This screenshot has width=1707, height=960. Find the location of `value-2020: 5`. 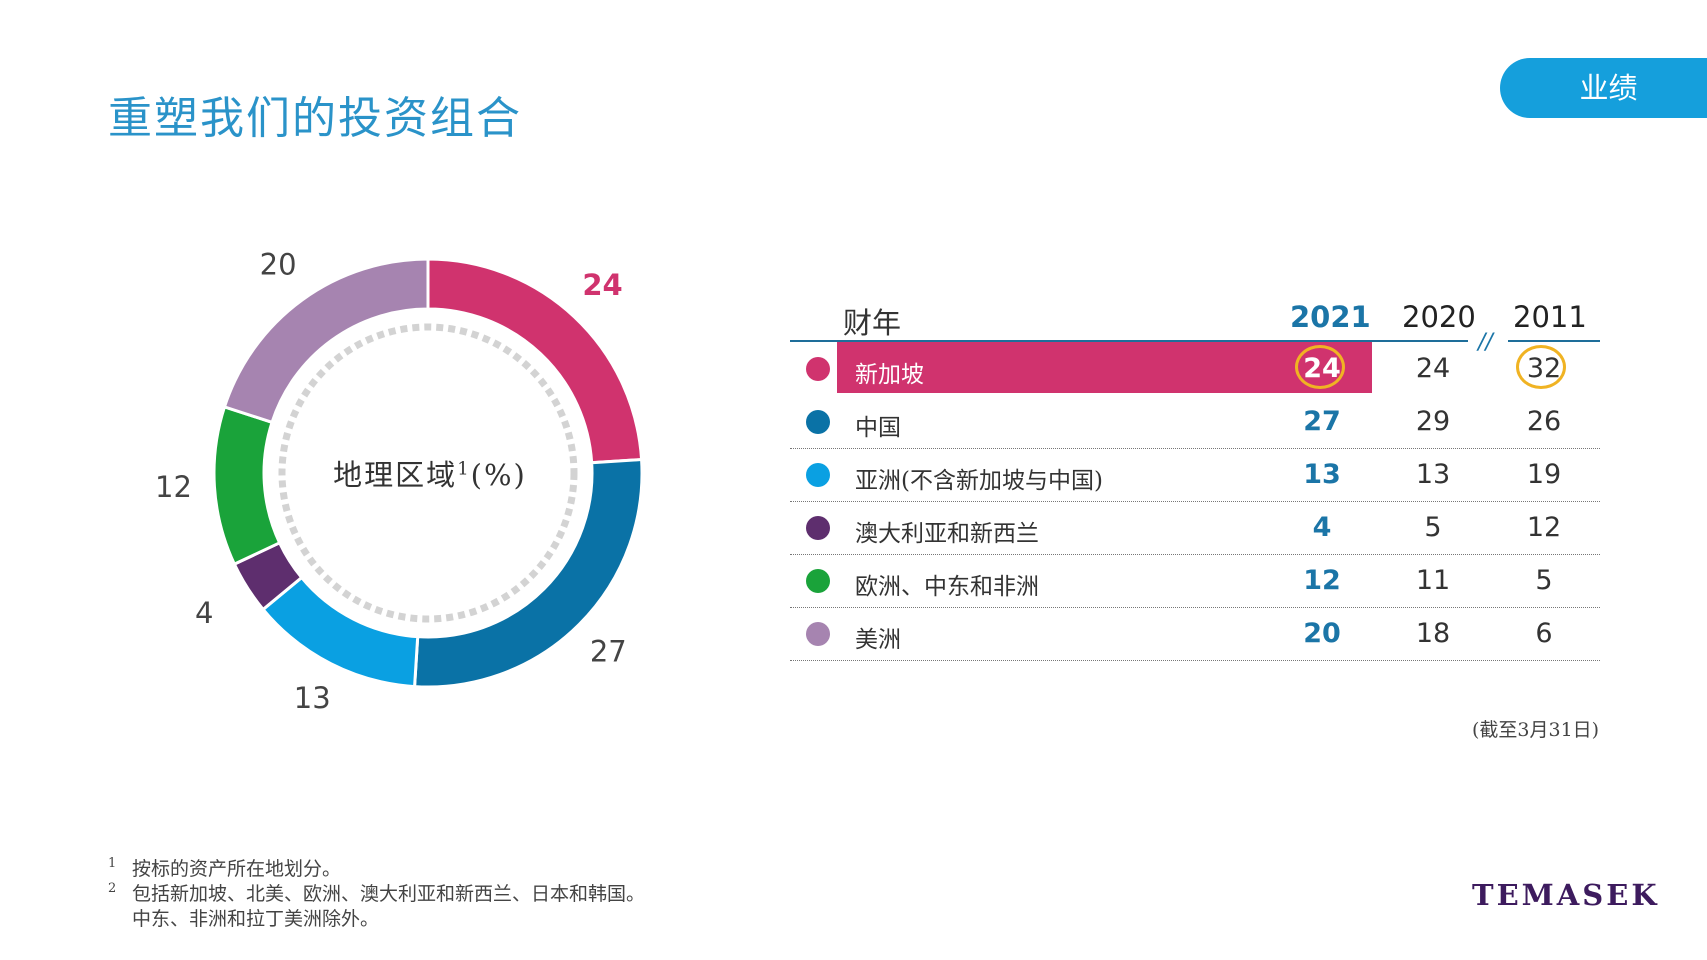

value-2020: 5 is located at coordinates (1433, 527).